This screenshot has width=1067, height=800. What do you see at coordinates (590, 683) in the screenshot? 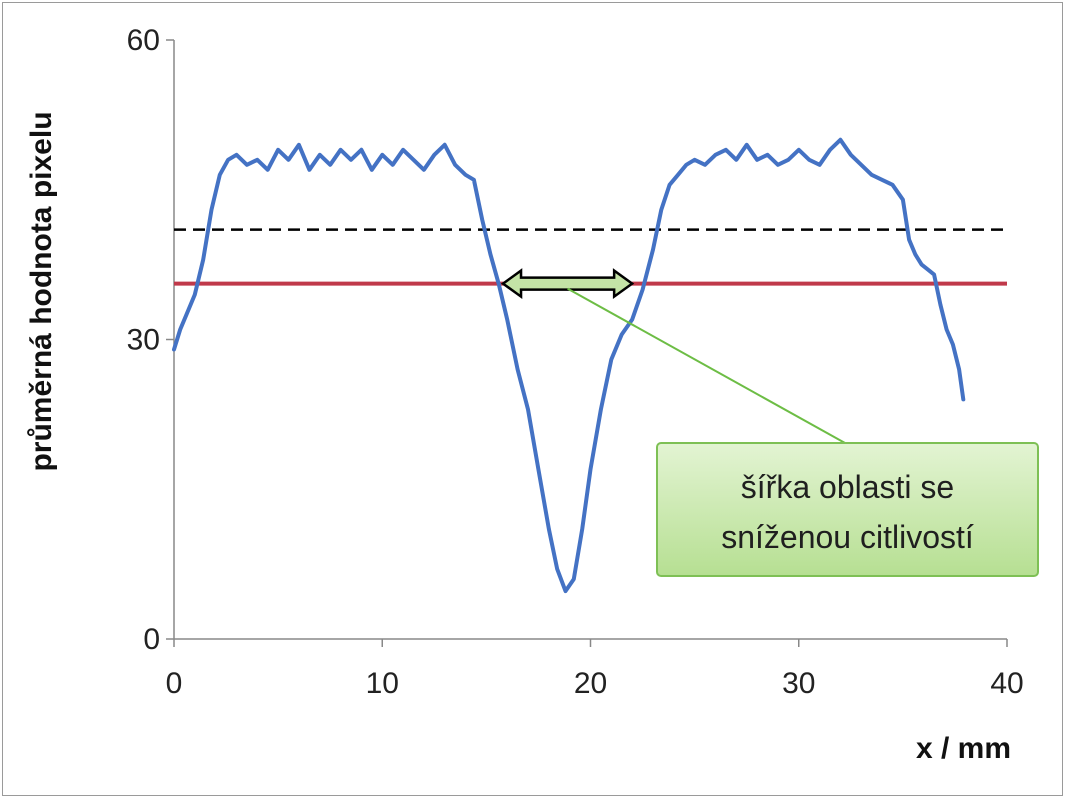
I see `x-tick-label: 20` at bounding box center [590, 683].